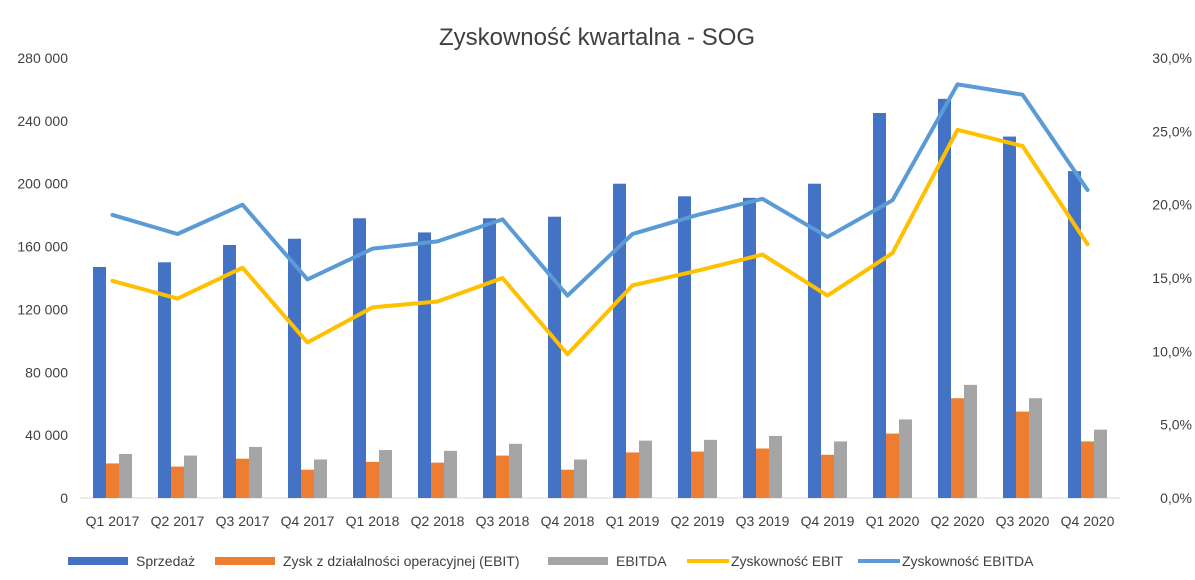 Image resolution: width=1195 pixels, height=580 pixels. What do you see at coordinates (1172, 205) in the screenshot?
I see `y2-tick-label: 20,0%` at bounding box center [1172, 205].